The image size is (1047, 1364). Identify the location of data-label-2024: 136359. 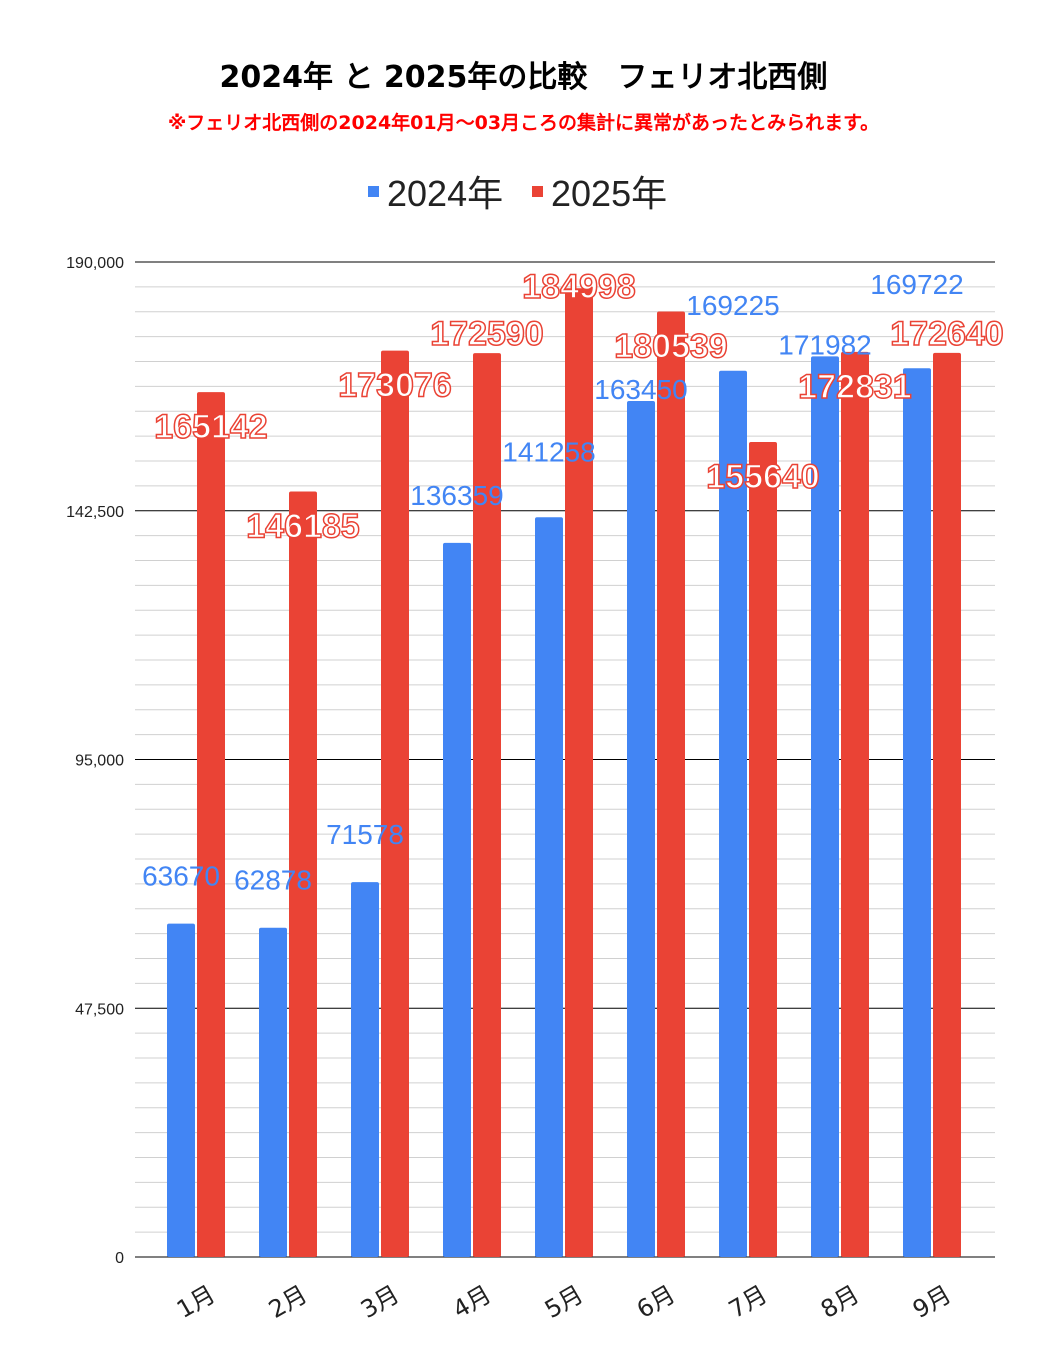
(456, 495).